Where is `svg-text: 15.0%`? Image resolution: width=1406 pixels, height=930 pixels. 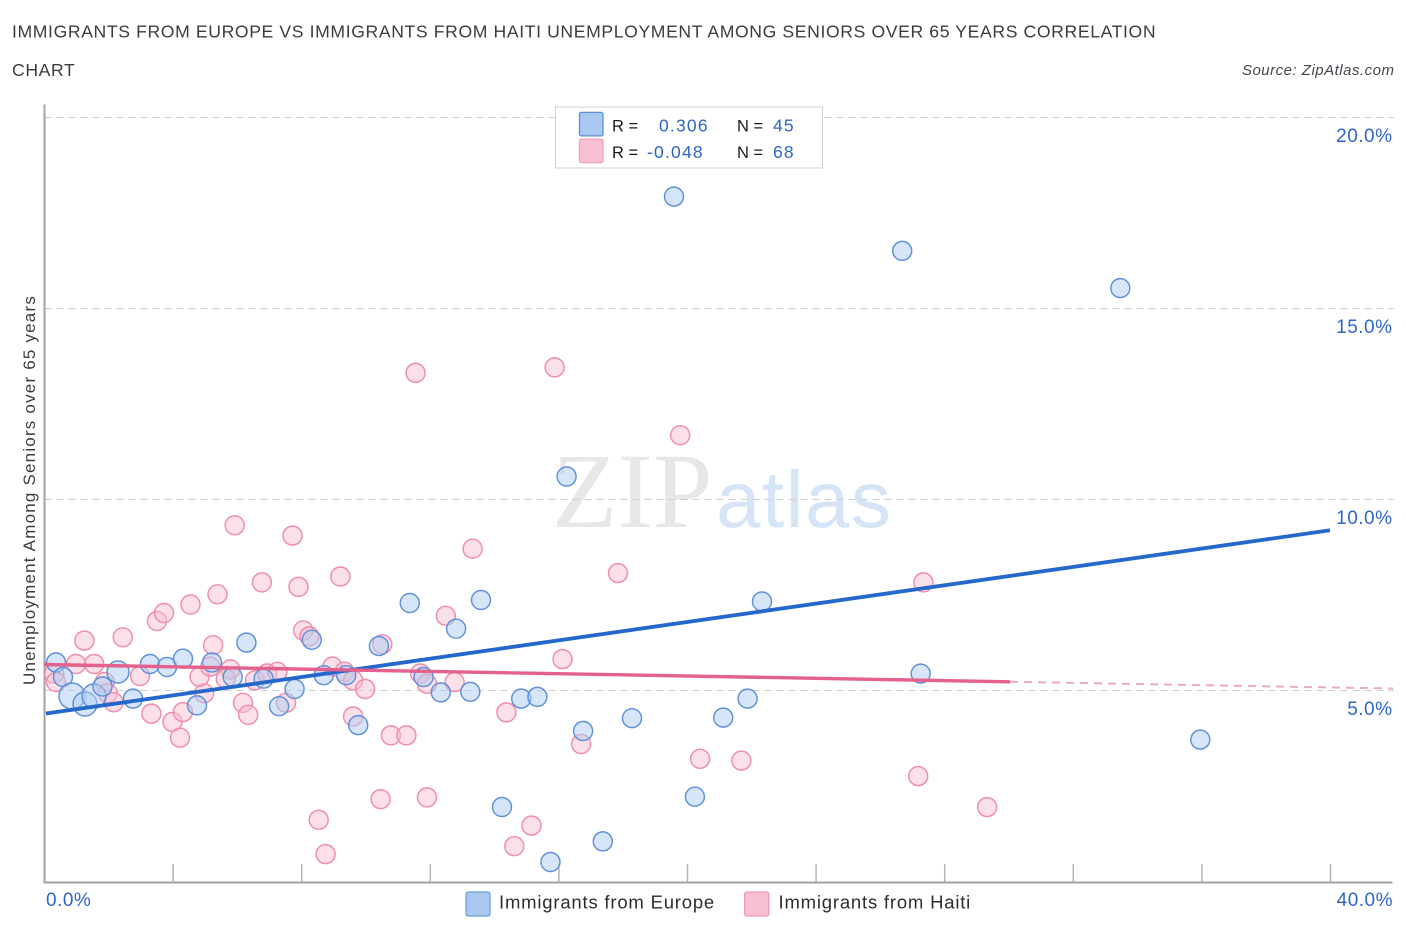
svg-text: 15.0% is located at coordinates (1364, 327).